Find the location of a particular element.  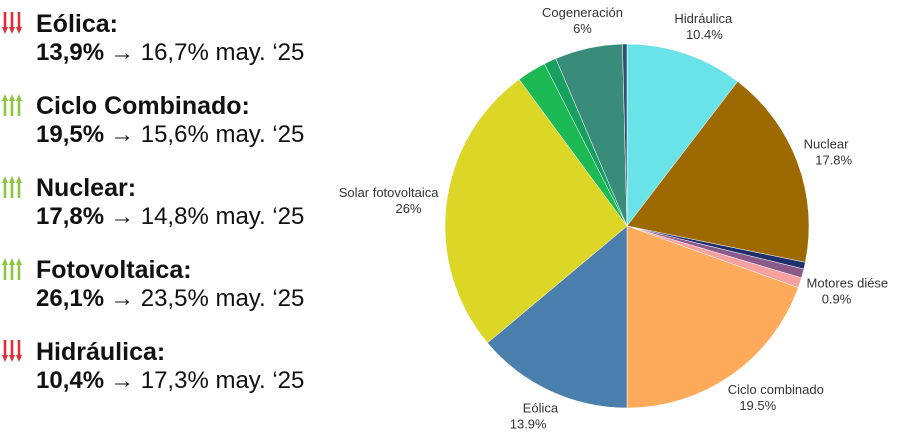

share-change: → 15,6% may. ‘25 is located at coordinates (207, 134).